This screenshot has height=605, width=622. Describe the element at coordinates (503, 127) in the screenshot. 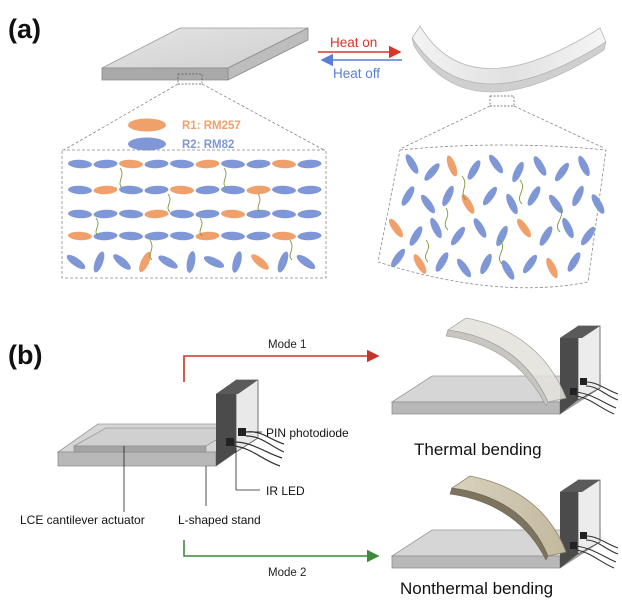

I see `zoom-lines-right` at that location.